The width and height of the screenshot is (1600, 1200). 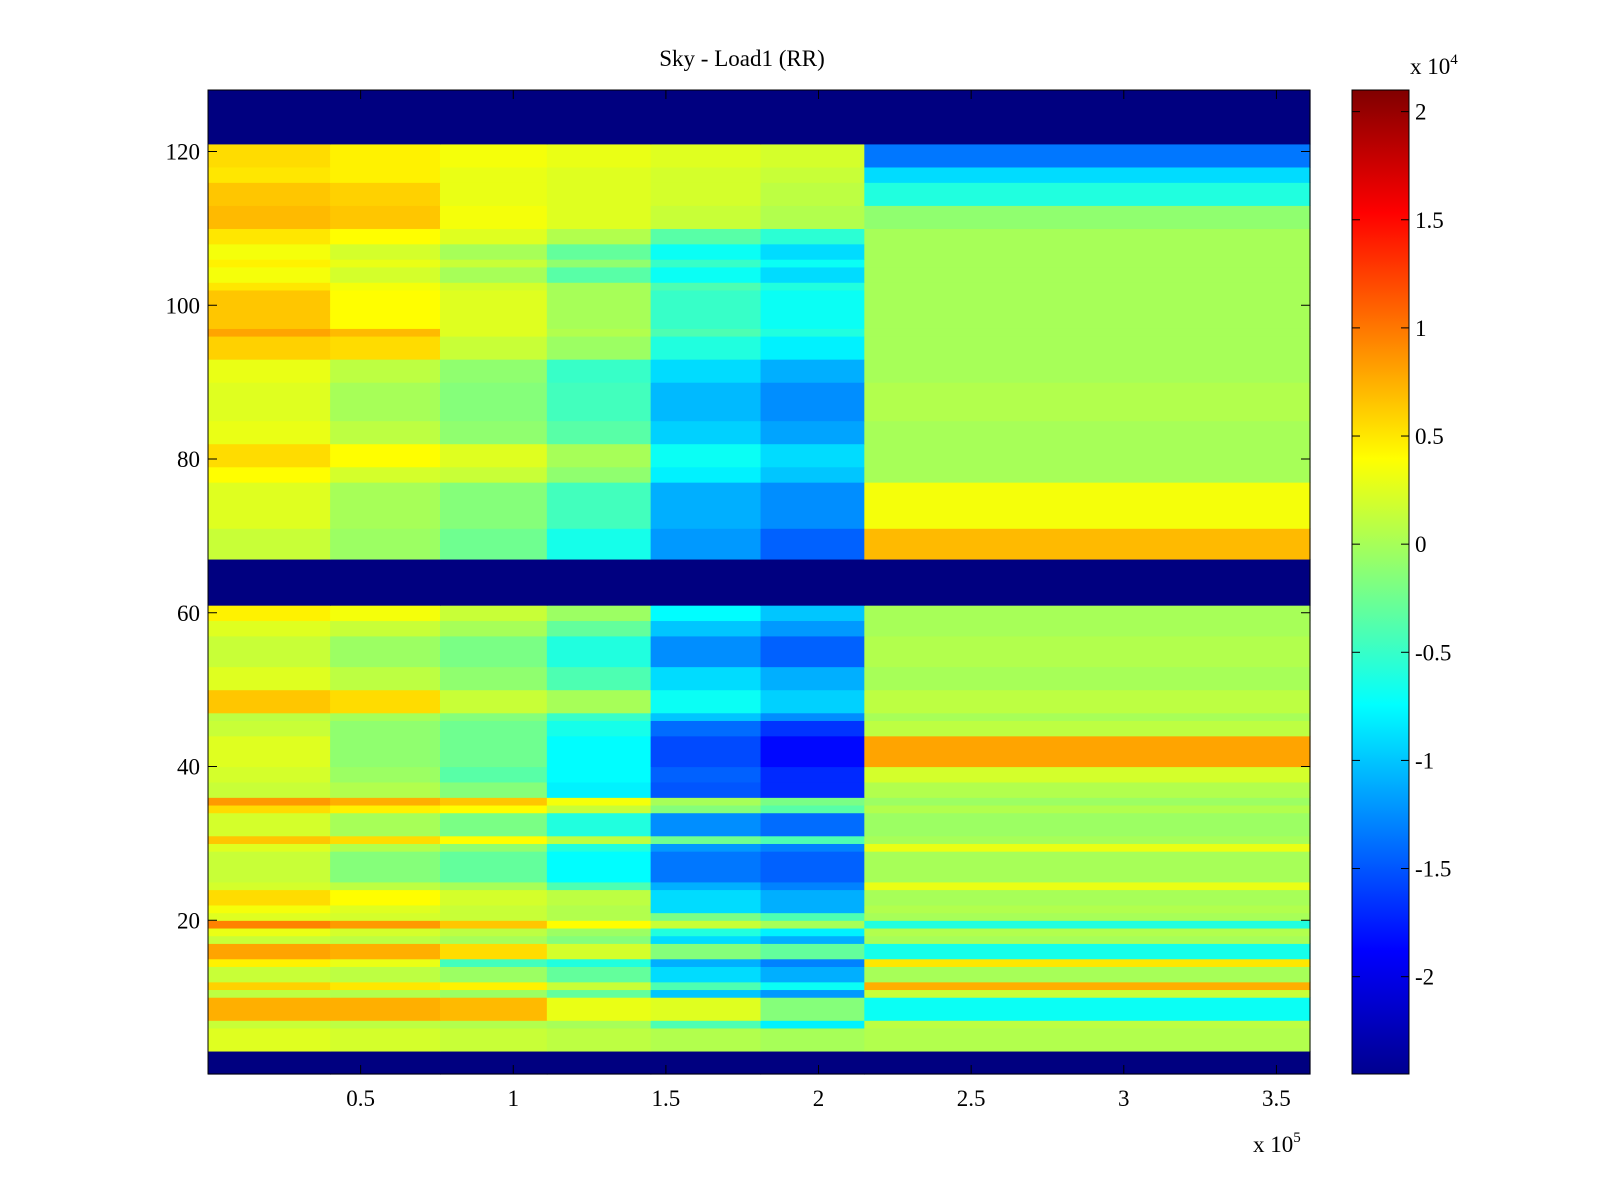 I want to click on colorbar-gradient, so click(x=1380, y=582).